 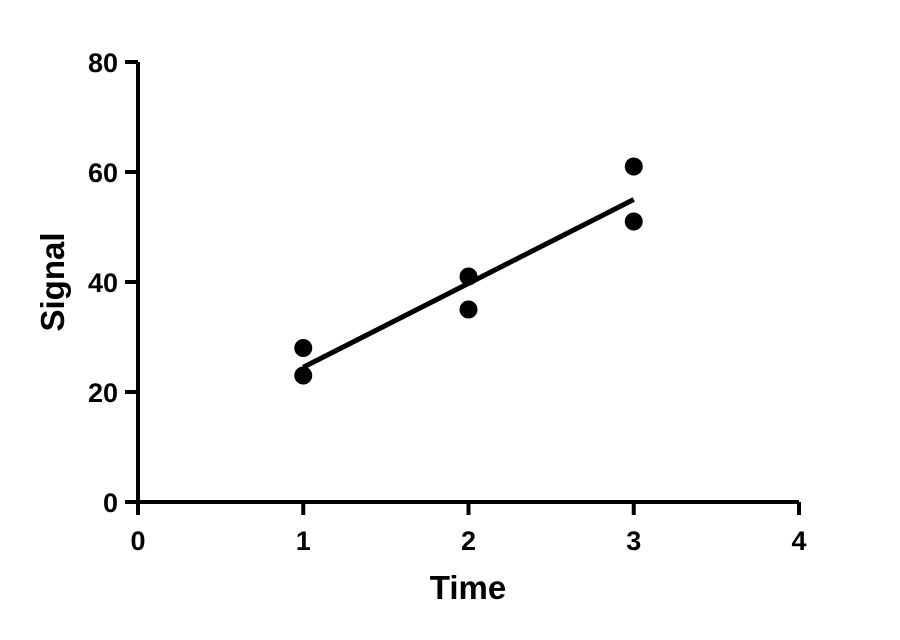 I want to click on x-tick-label: 0, so click(x=137, y=541).